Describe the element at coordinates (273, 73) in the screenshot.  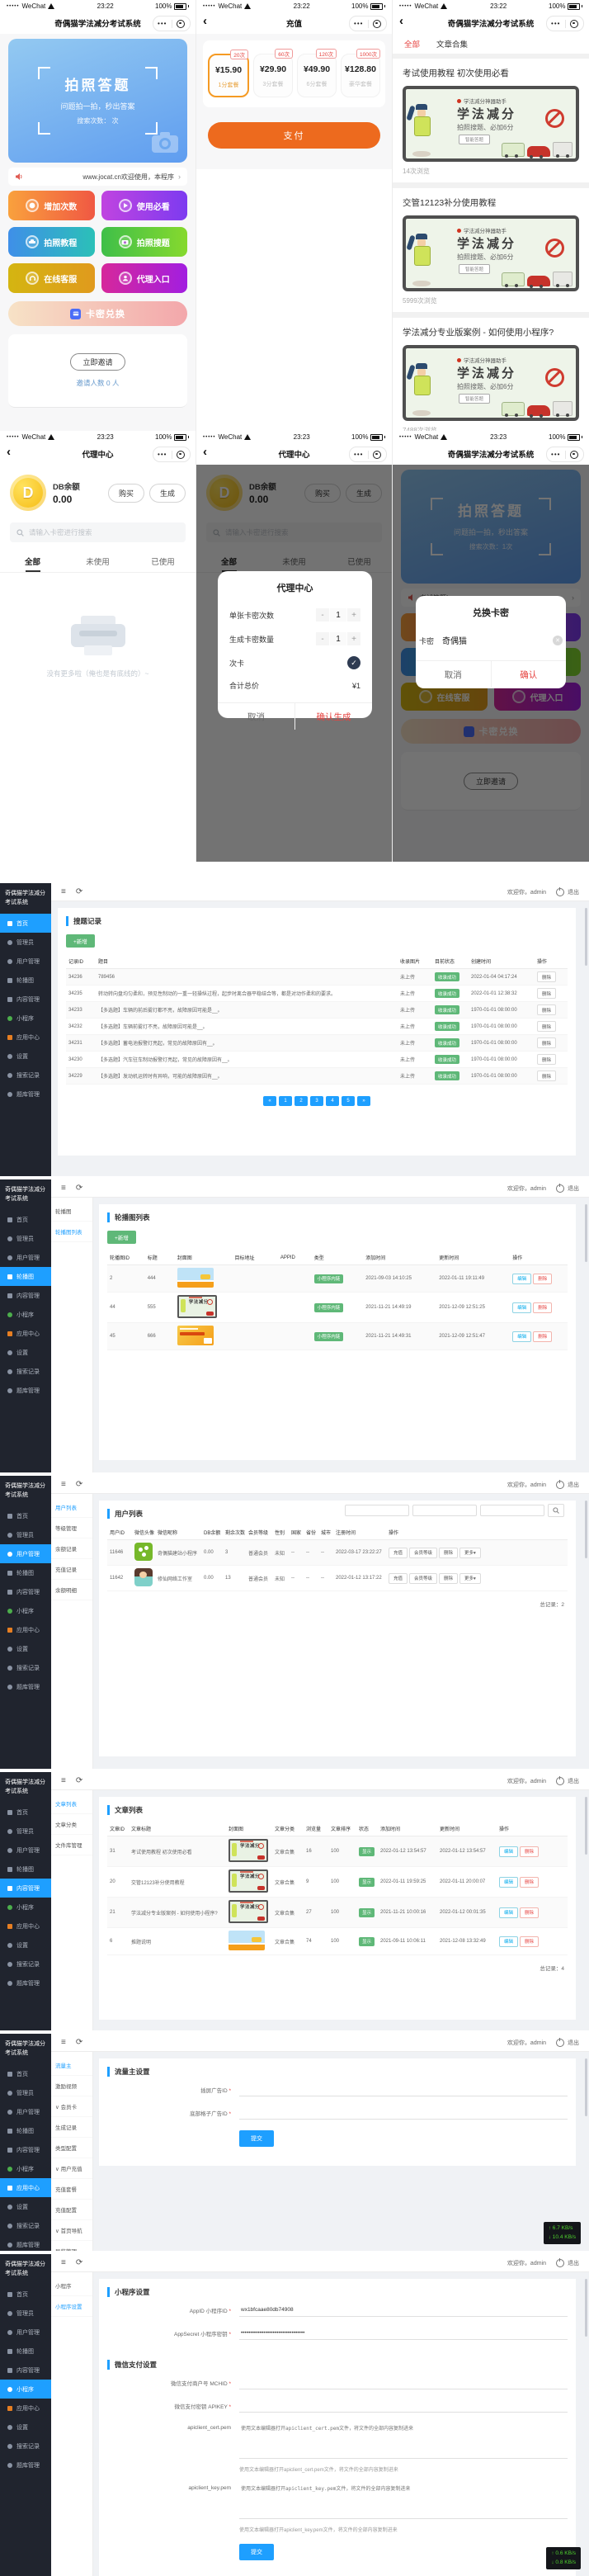
I see `plan-option-2: 60次 ¥29.90 3分套餐` at that location.